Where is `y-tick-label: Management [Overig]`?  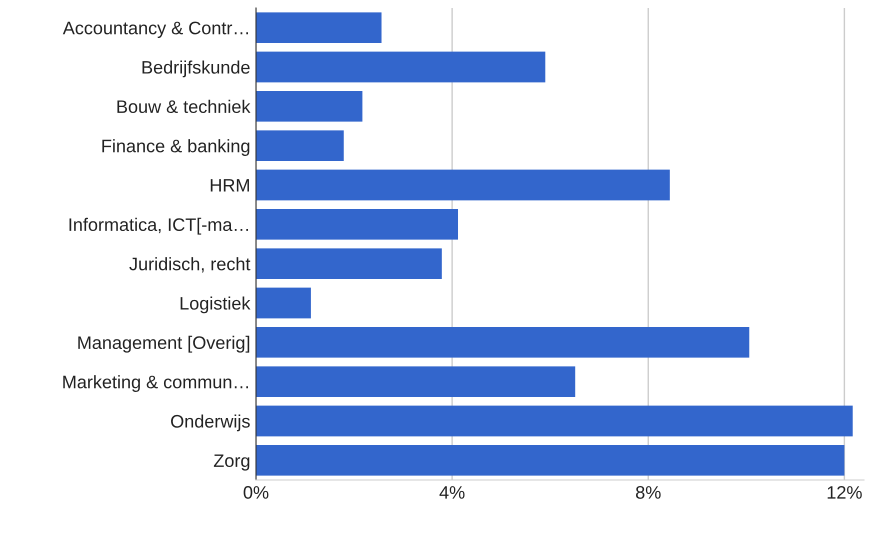
y-tick-label: Management [Overig] is located at coordinates (164, 344).